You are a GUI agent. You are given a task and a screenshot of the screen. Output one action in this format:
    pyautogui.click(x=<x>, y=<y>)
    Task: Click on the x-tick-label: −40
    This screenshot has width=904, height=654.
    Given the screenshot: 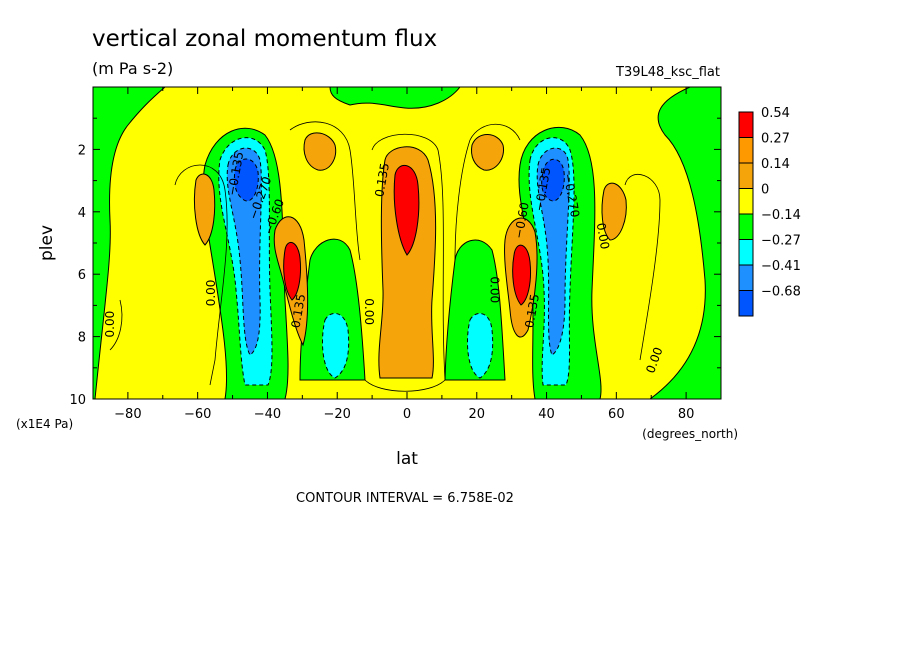 What is the action you would take?
    pyautogui.click(x=267, y=414)
    